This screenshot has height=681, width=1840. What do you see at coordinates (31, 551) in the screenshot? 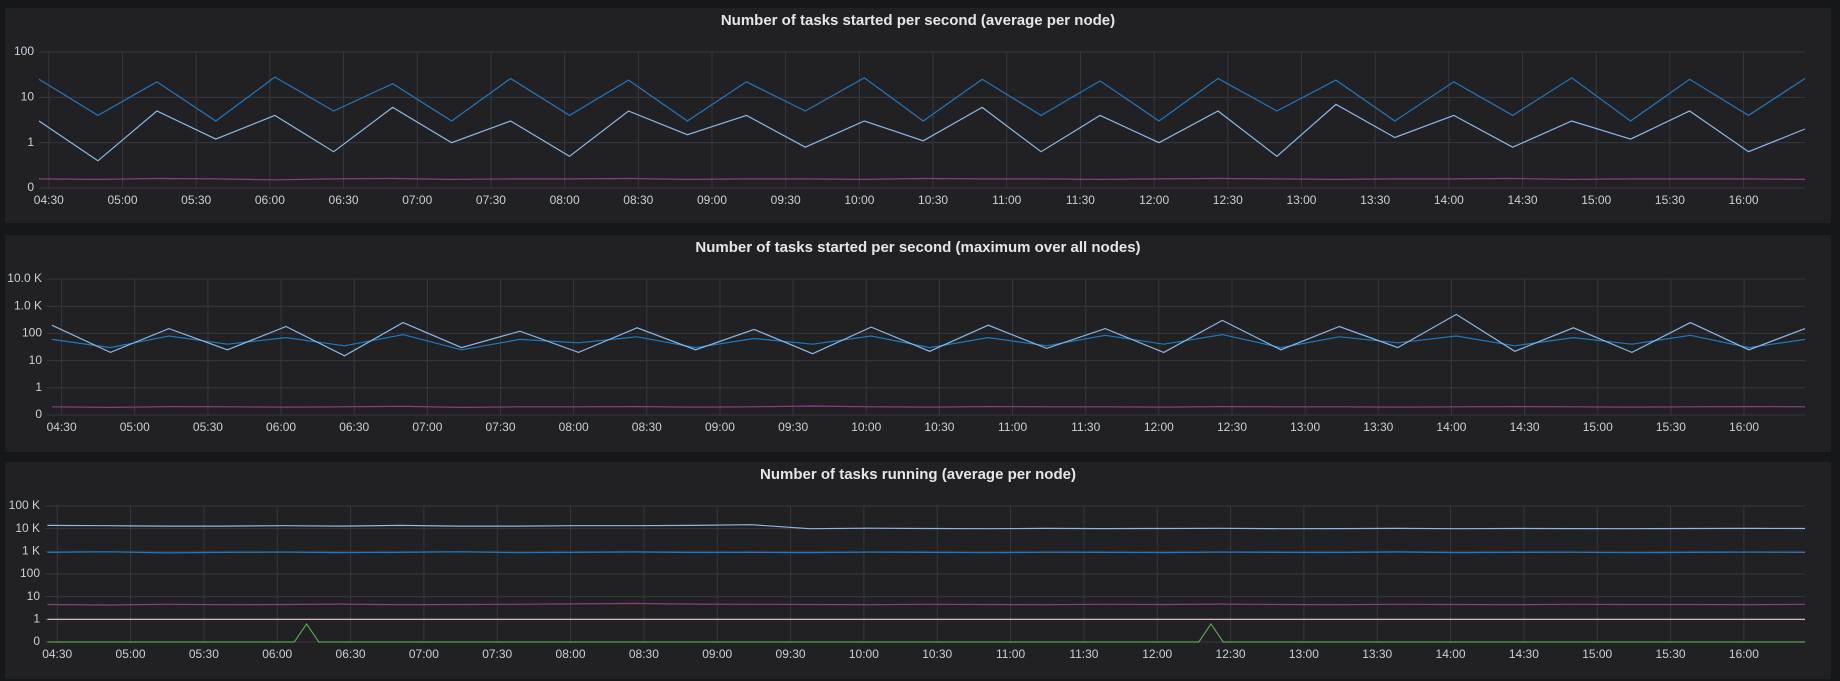
I see `y-tick-label: 1 K` at bounding box center [31, 551].